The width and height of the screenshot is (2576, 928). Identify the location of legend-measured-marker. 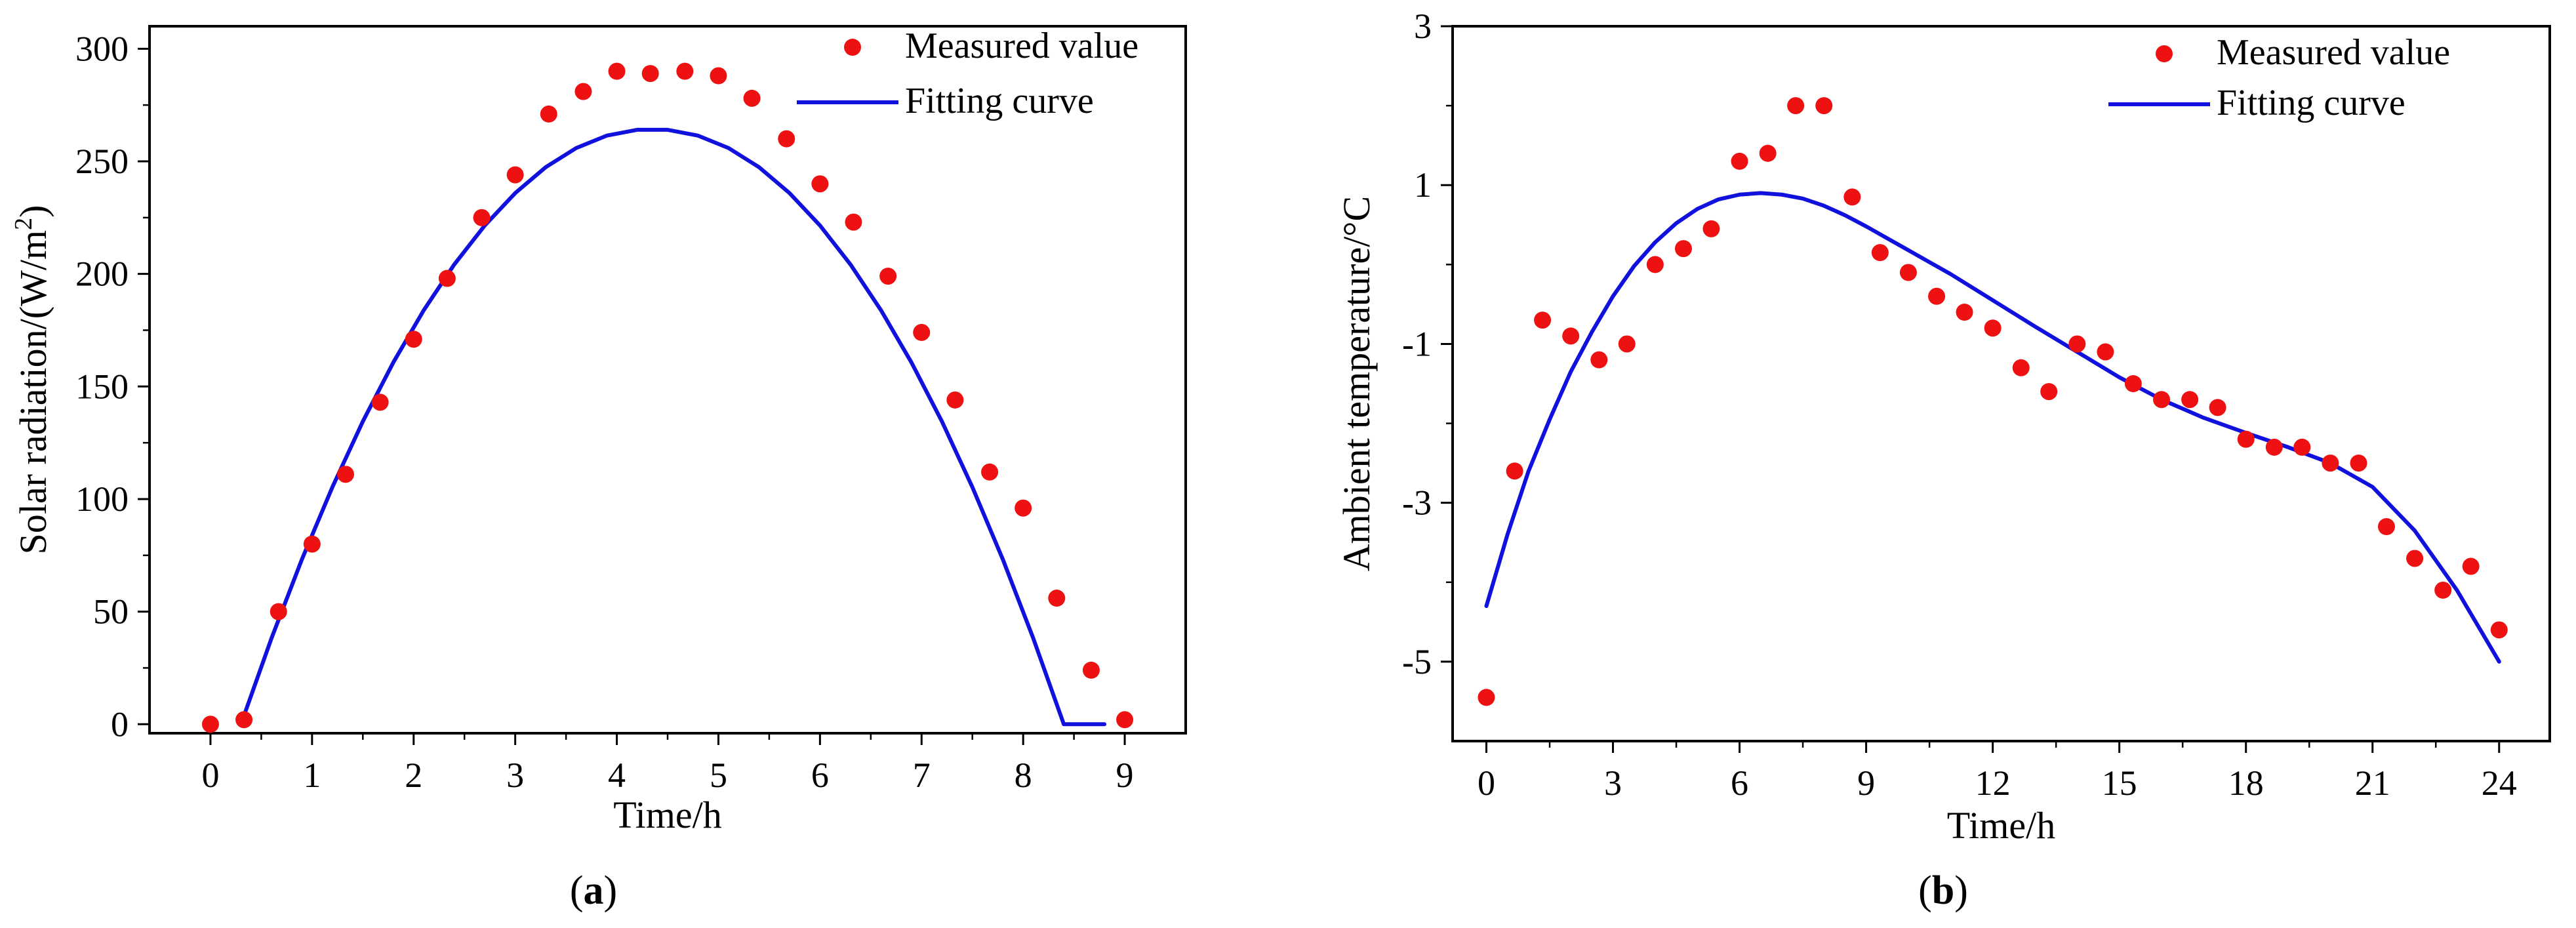
(852, 48).